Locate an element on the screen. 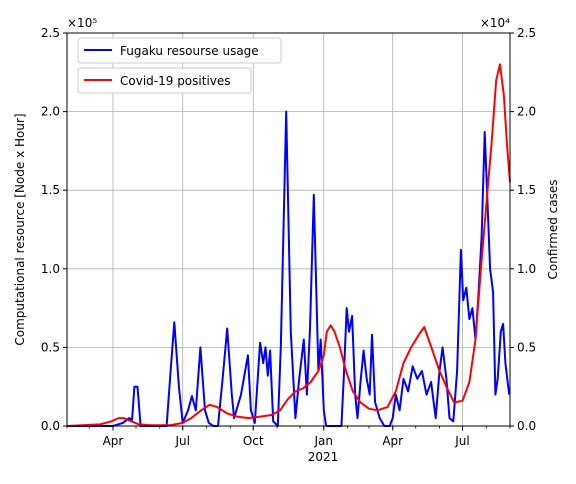 Image resolution: width=576 pixels, height=484 pixels. x-tick-label: Jan is located at coordinates (324, 441).